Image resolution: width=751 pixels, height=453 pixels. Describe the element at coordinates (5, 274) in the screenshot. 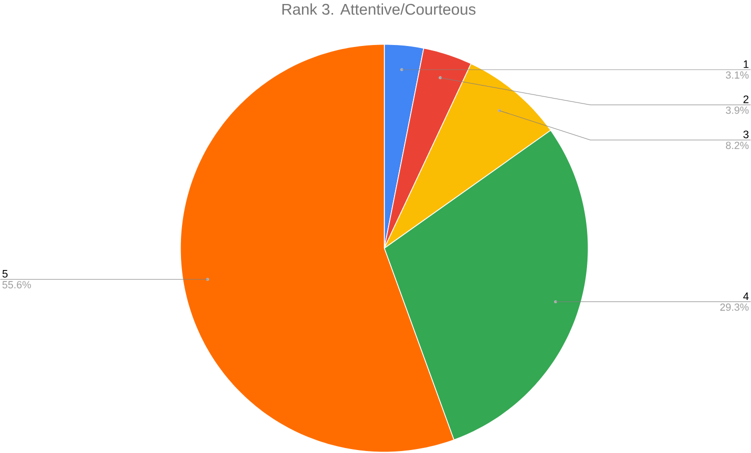

I see `slice-label: 5` at that location.